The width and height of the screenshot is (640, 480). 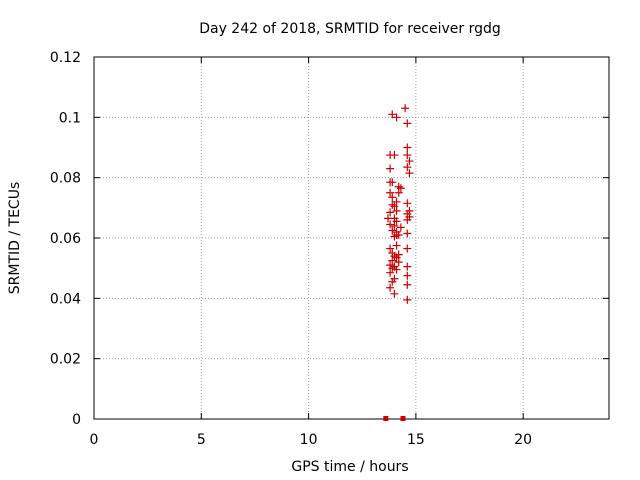 I want to click on x-axis-marks, so click(x=394, y=418).